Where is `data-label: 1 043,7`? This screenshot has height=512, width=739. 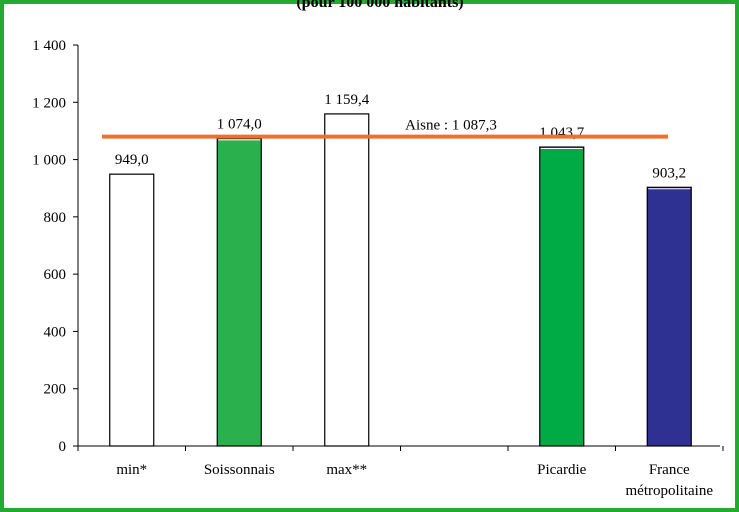 data-label: 1 043,7 is located at coordinates (562, 133).